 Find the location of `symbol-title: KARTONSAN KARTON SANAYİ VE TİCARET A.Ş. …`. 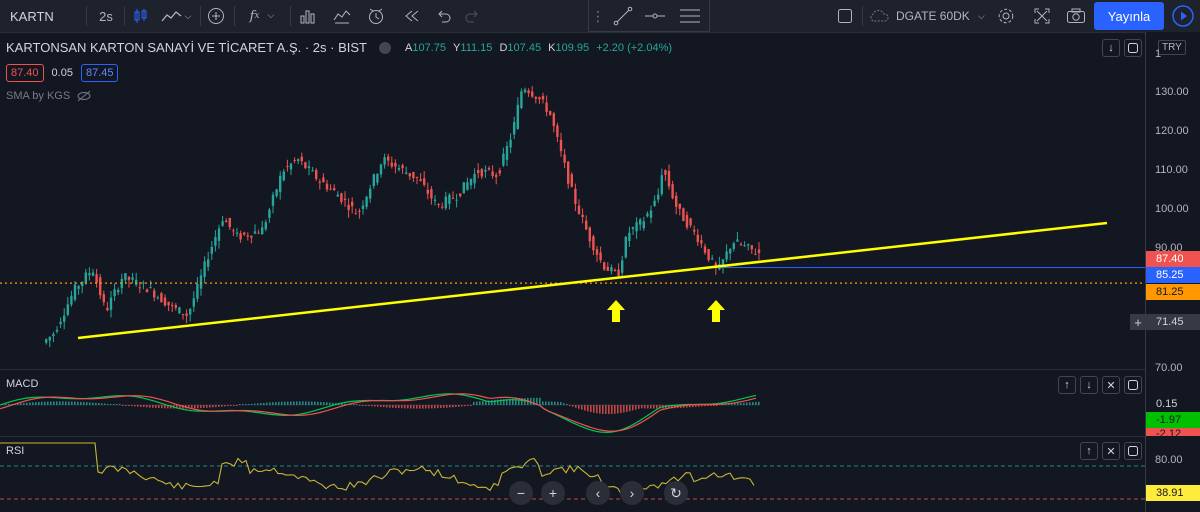

symbol-title: KARTONSAN KARTON SANAYİ VE TİCARET A.Ş. … is located at coordinates (186, 47).